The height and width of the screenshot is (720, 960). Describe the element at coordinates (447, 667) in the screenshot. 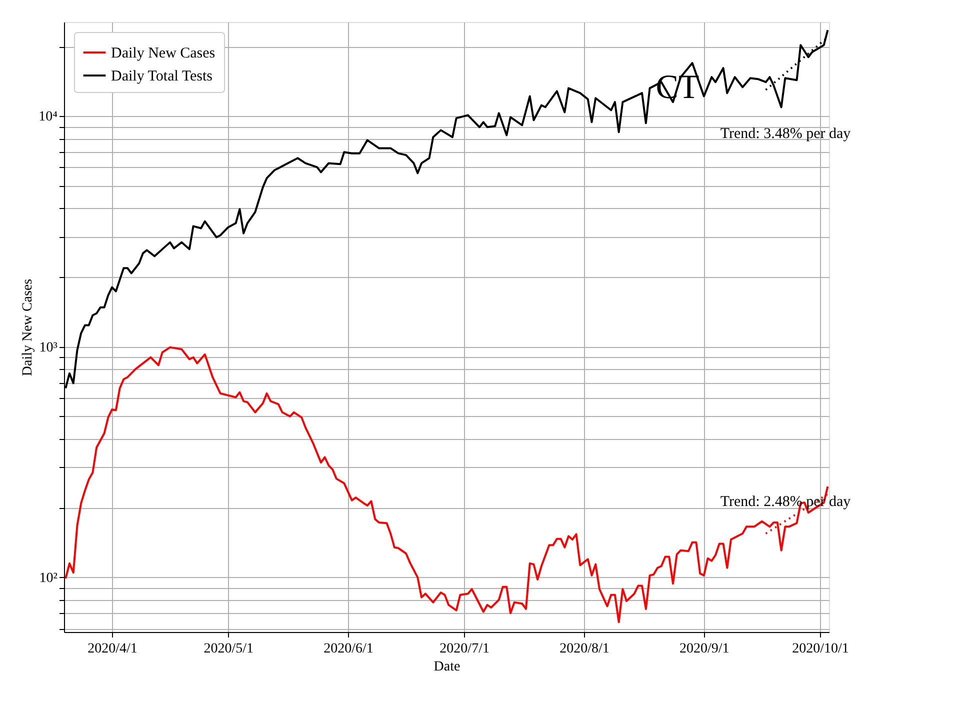

I see `x-axis-title: Date` at that location.